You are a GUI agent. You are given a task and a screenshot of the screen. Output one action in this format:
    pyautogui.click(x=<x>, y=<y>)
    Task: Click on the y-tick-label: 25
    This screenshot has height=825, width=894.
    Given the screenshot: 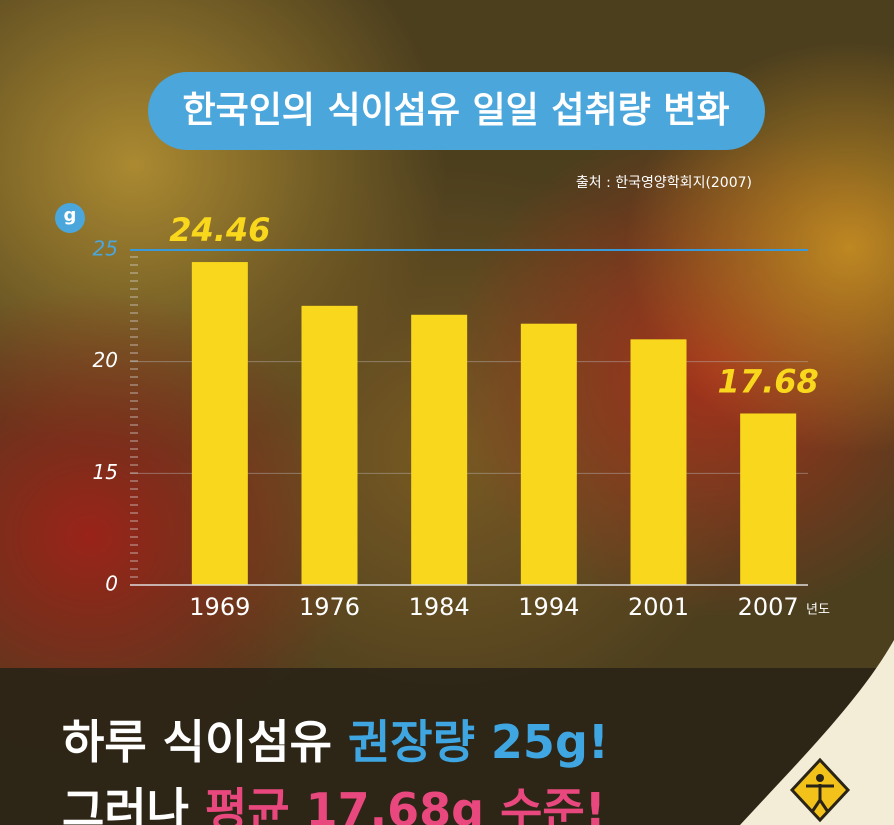 What is the action you would take?
    pyautogui.click(x=105, y=249)
    